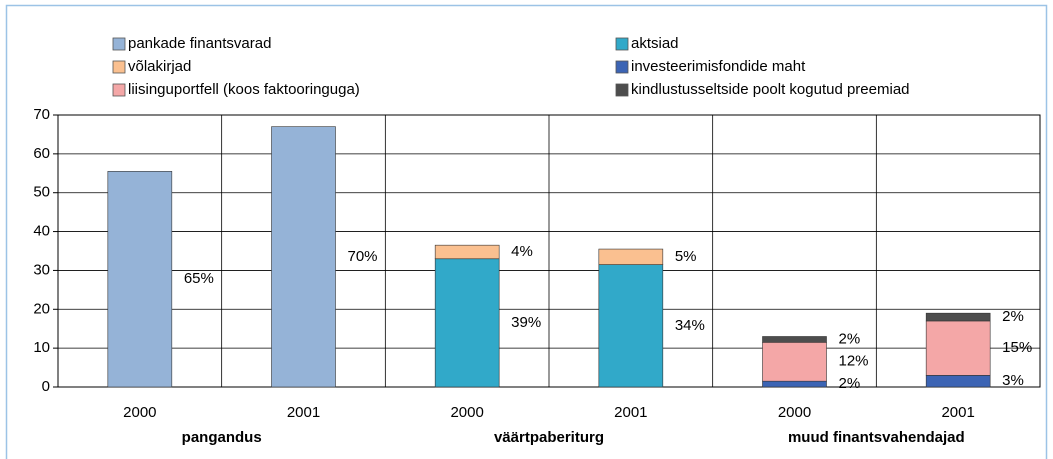 The width and height of the screenshot is (1053, 459). Describe the element at coordinates (718, 66) in the screenshot. I see `legend-label: investeerimisfondide maht` at that location.